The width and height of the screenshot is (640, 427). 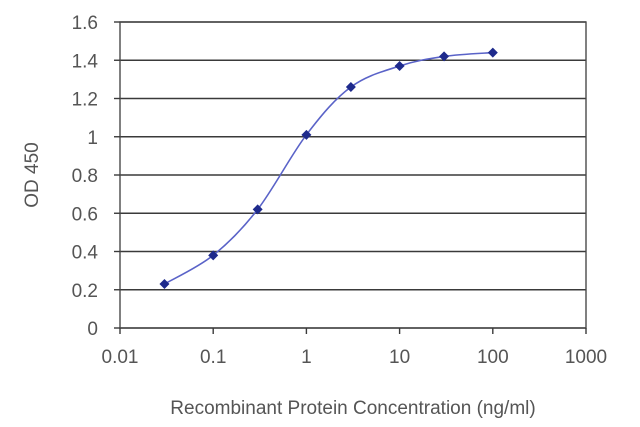 I want to click on y-axis-label: OD 450, so click(x=32, y=174).